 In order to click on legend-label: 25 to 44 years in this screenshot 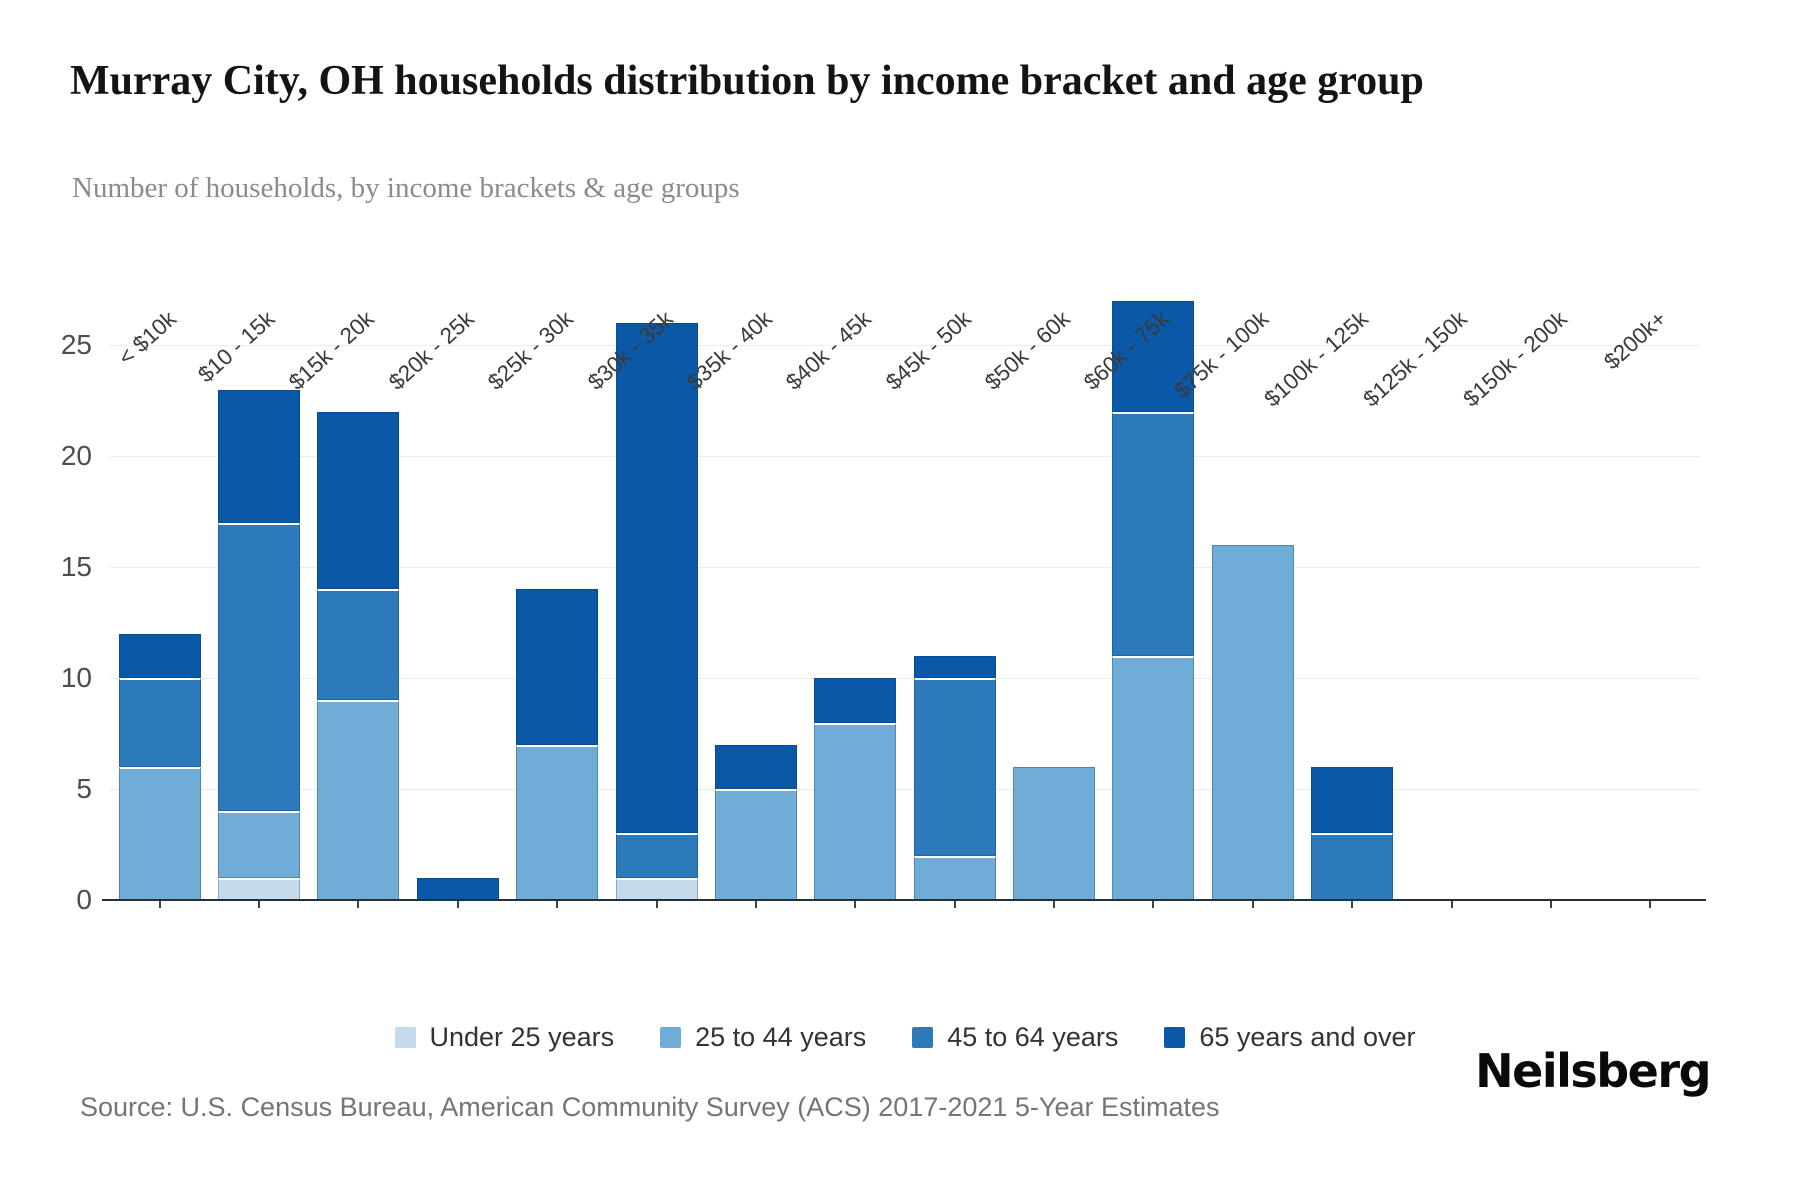, I will do `click(781, 1037)`.